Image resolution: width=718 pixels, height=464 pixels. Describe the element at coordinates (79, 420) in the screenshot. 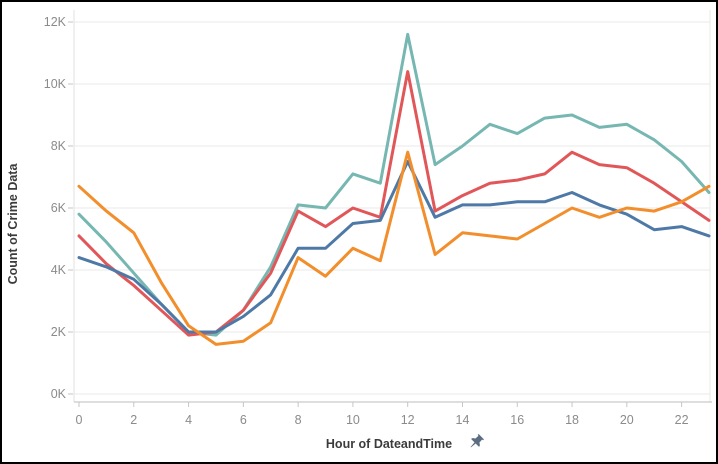

I see `x-tick-label: 0` at that location.